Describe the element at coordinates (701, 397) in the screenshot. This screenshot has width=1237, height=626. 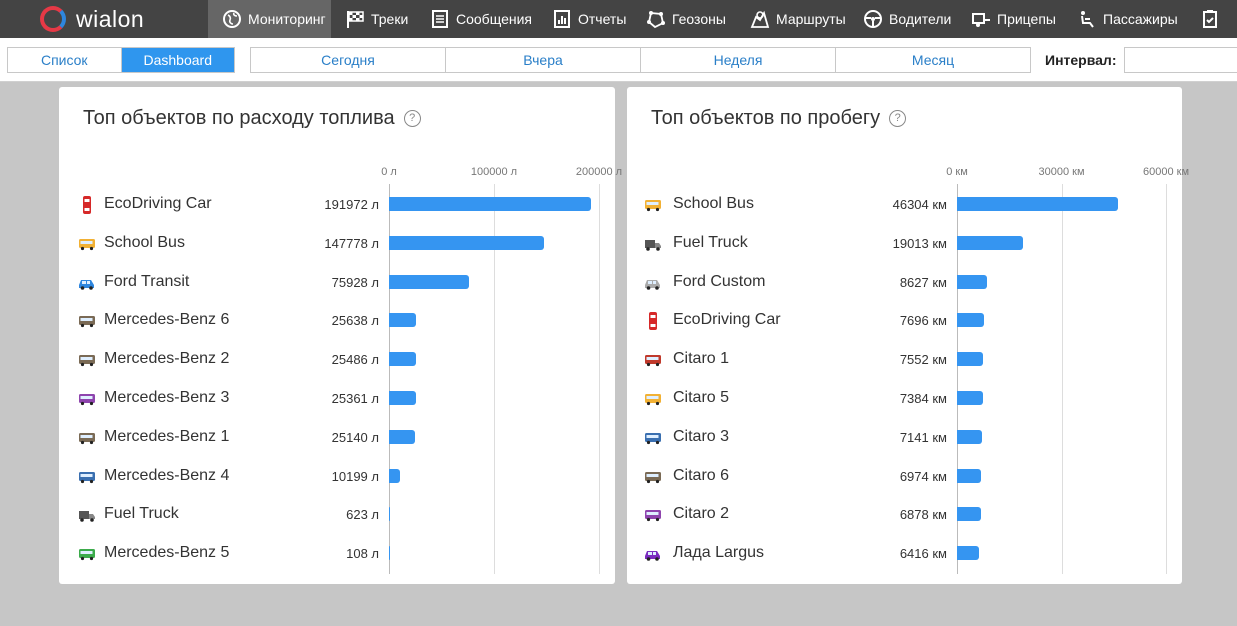
I see `unit-name: Citaro 5` at that location.